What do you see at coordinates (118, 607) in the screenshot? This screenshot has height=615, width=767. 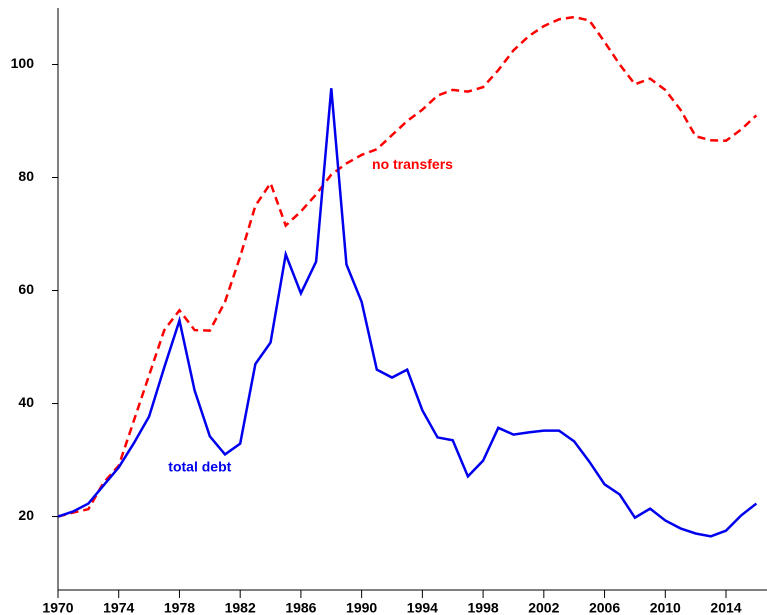 I see `x-tick-label: 1974` at bounding box center [118, 607].